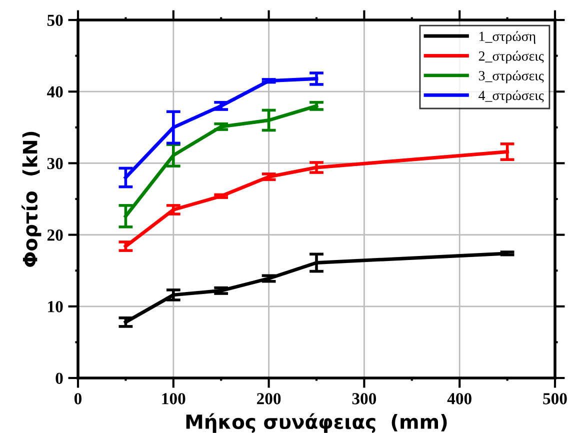  What do you see at coordinates (269, 398) in the screenshot?
I see `x-tick-label: 200` at bounding box center [269, 398].